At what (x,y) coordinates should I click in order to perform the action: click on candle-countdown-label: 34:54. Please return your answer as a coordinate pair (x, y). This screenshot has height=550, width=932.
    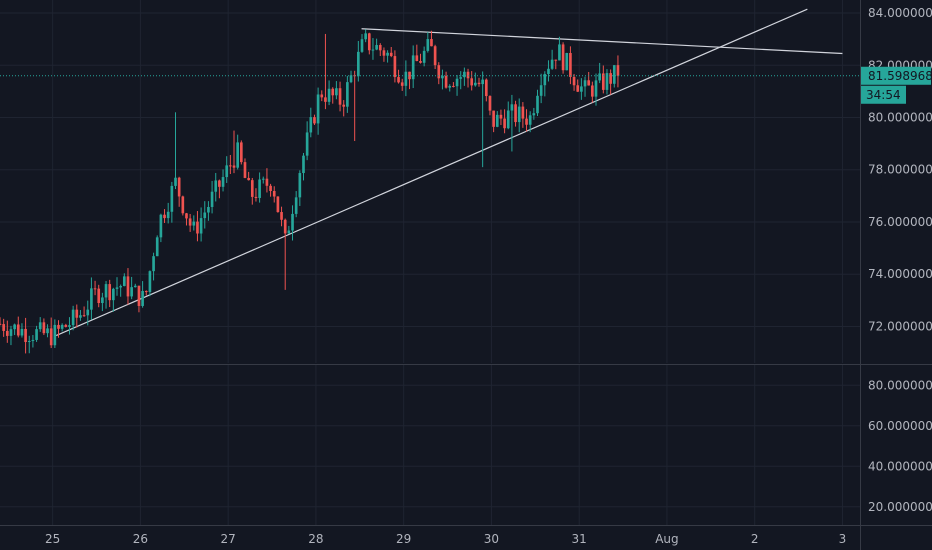
    Looking at the image, I should click on (883, 95).